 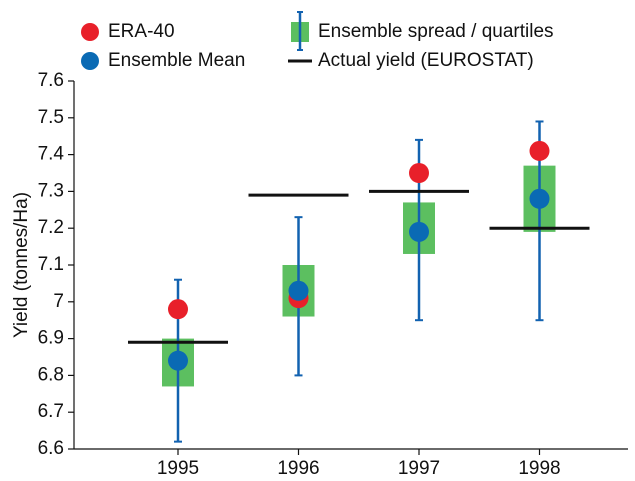 I want to click on y-tick-label: 6.7, so click(x=51, y=411).